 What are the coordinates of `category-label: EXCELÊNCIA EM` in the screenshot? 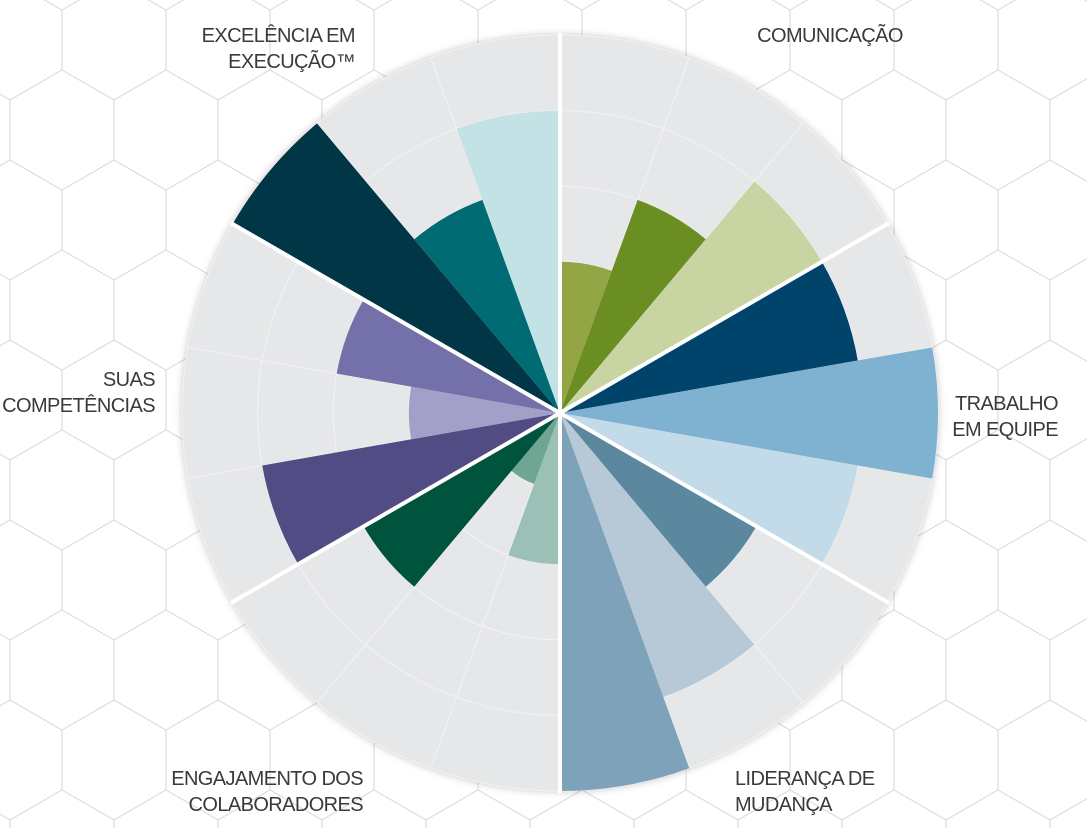 It's located at (278, 35).